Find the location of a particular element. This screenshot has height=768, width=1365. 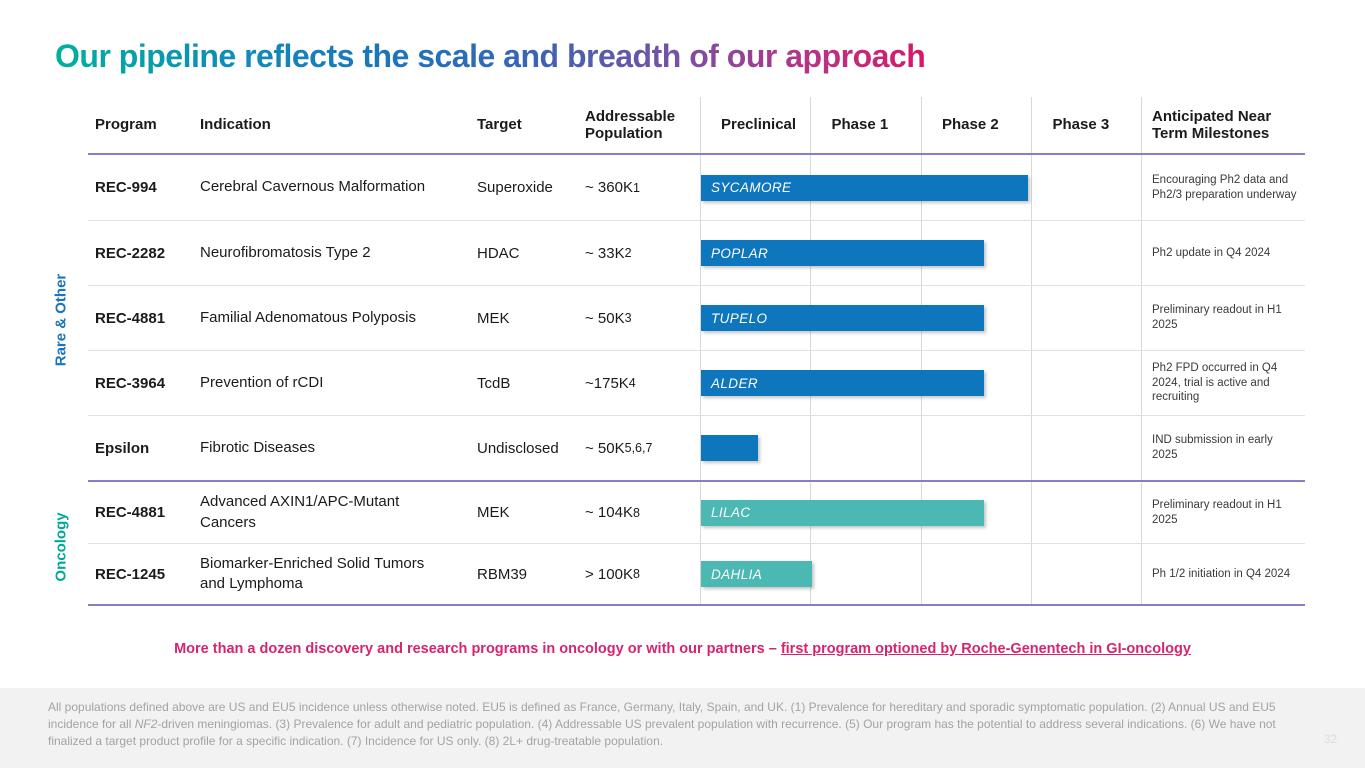

page-number: 32 is located at coordinates (1330, 739).